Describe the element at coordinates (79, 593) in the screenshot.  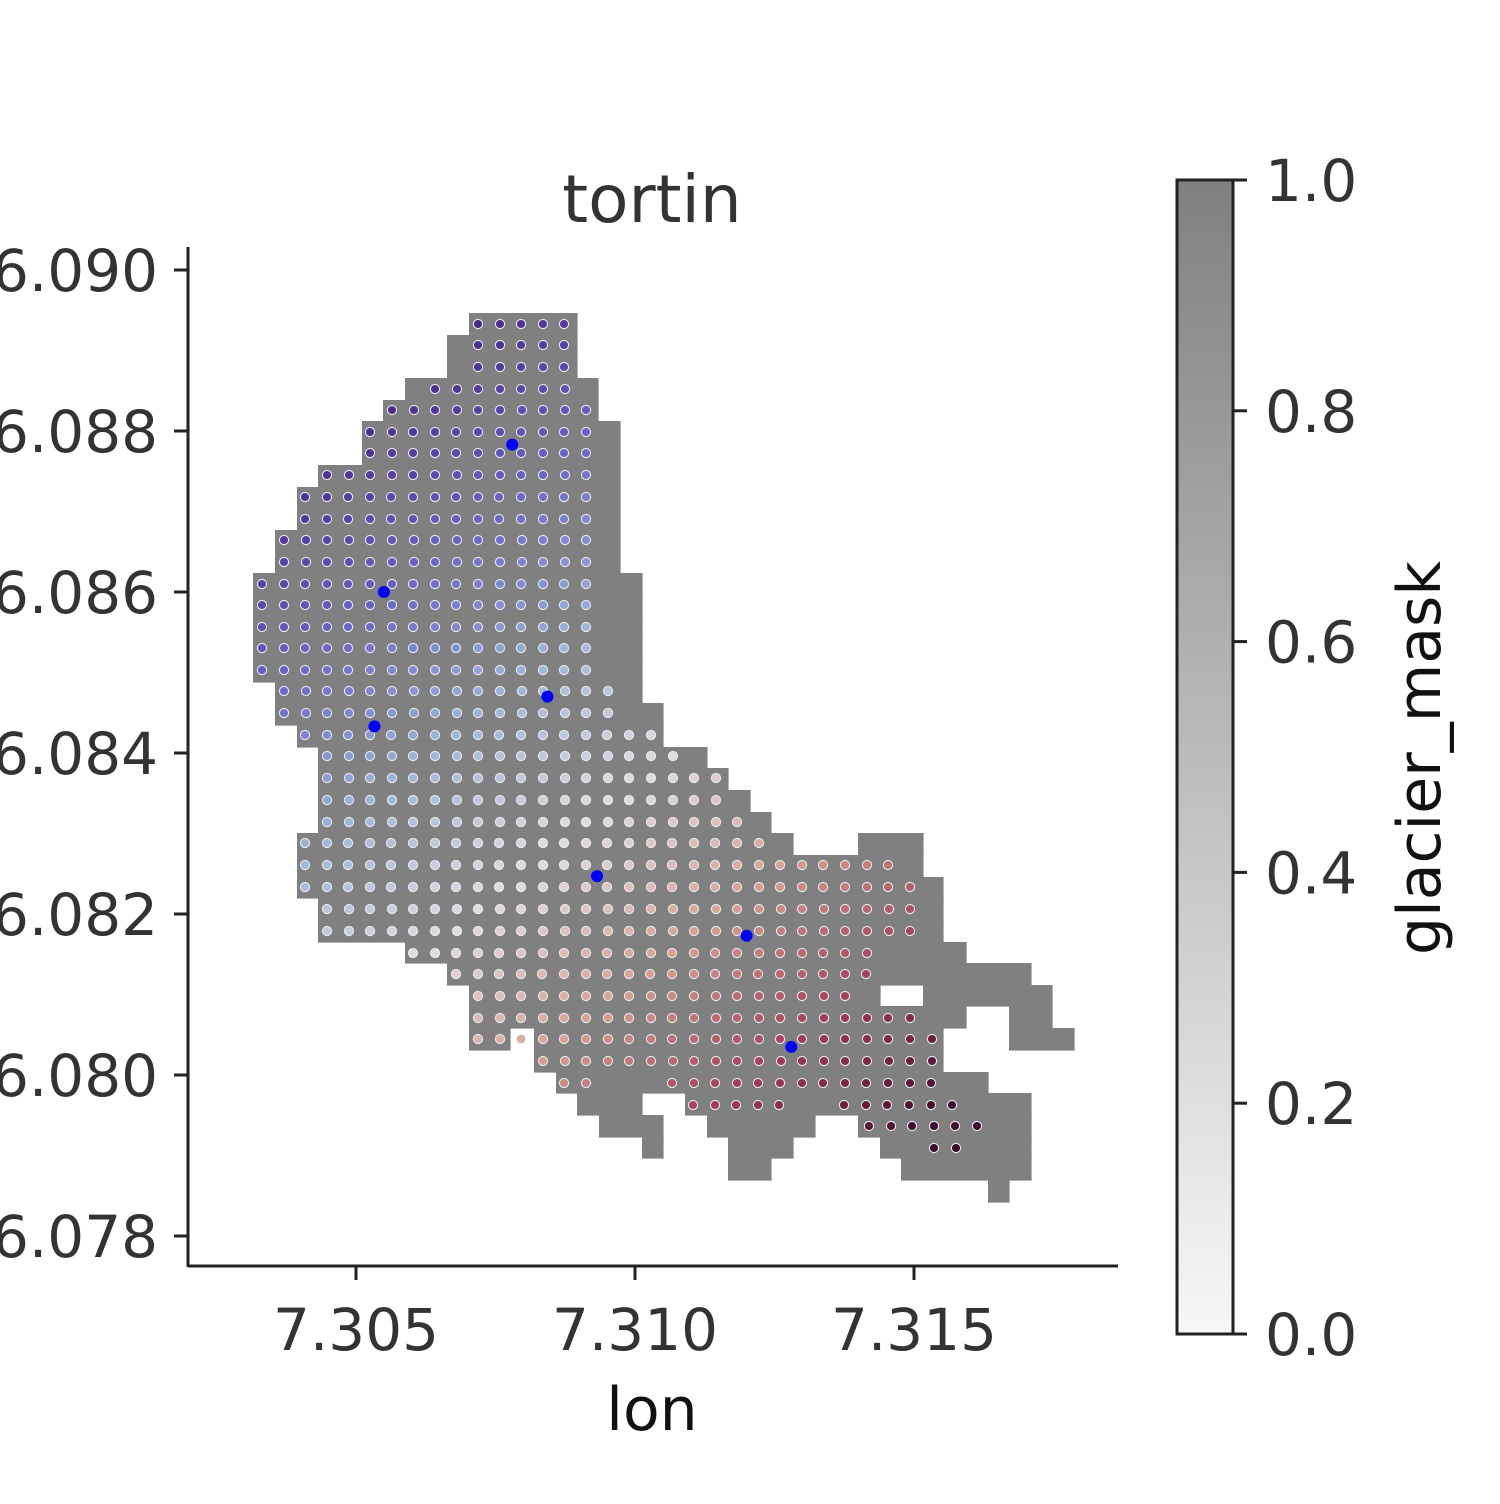
I see `y-tick-label: 6.086` at that location.